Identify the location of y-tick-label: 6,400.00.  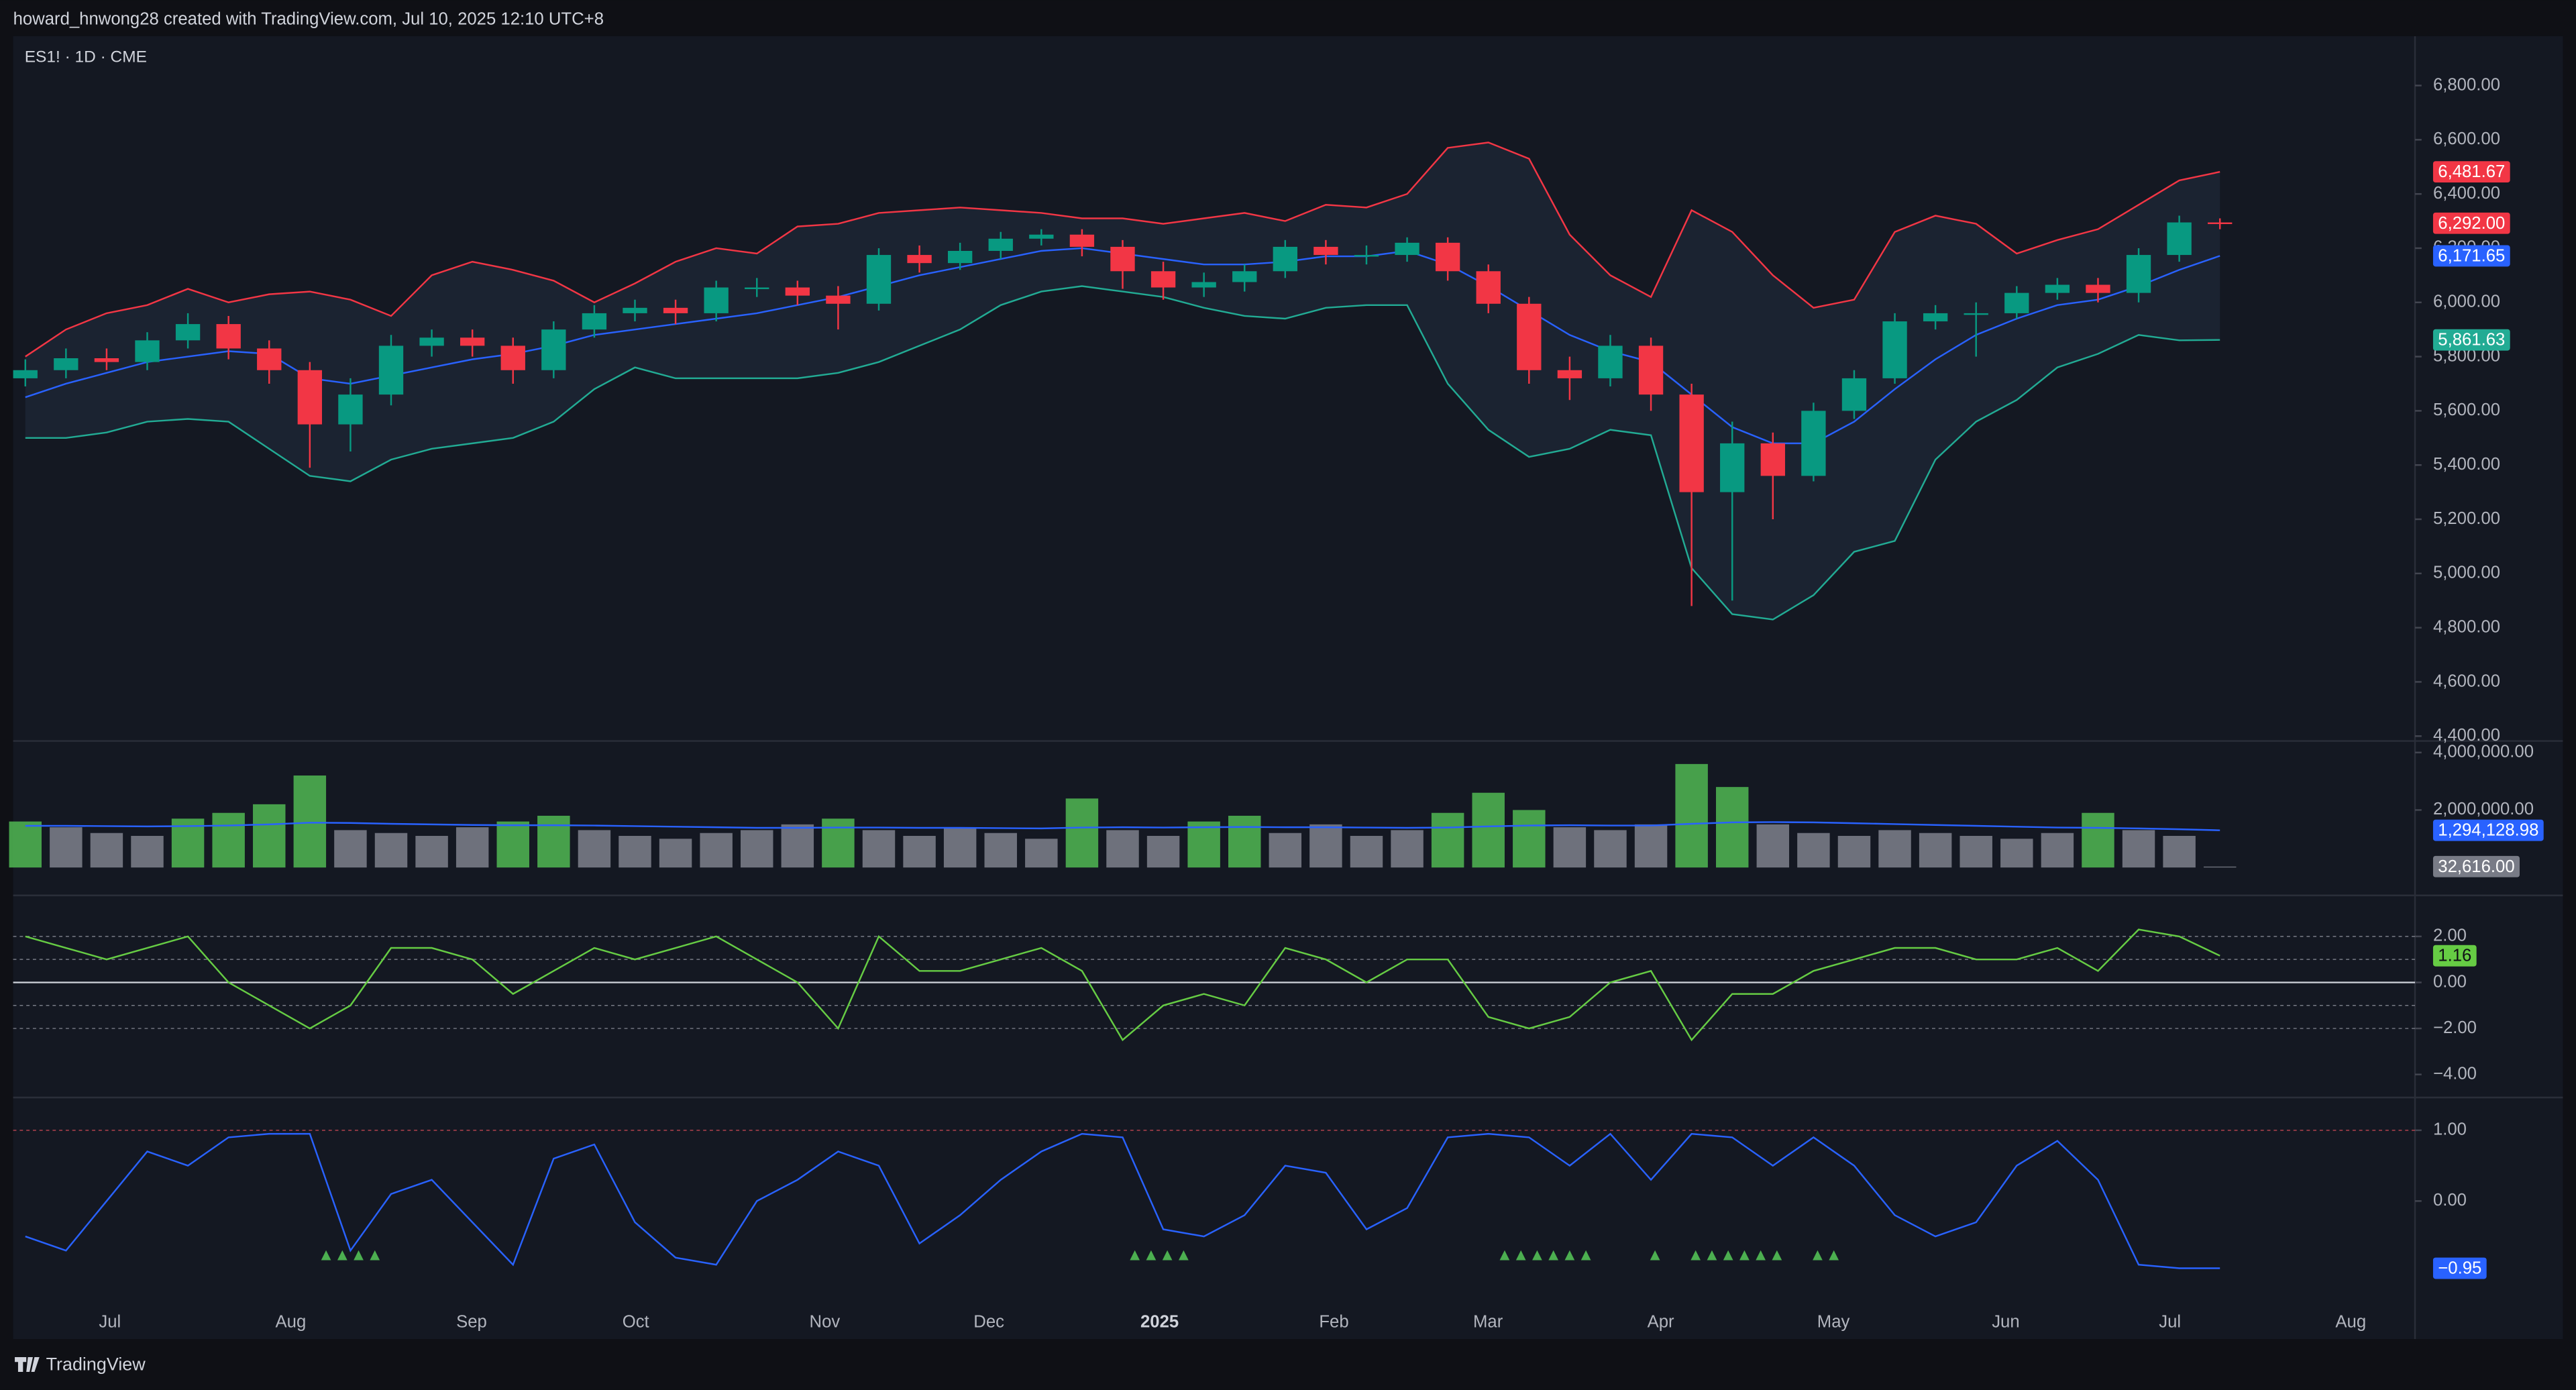
(2466, 193).